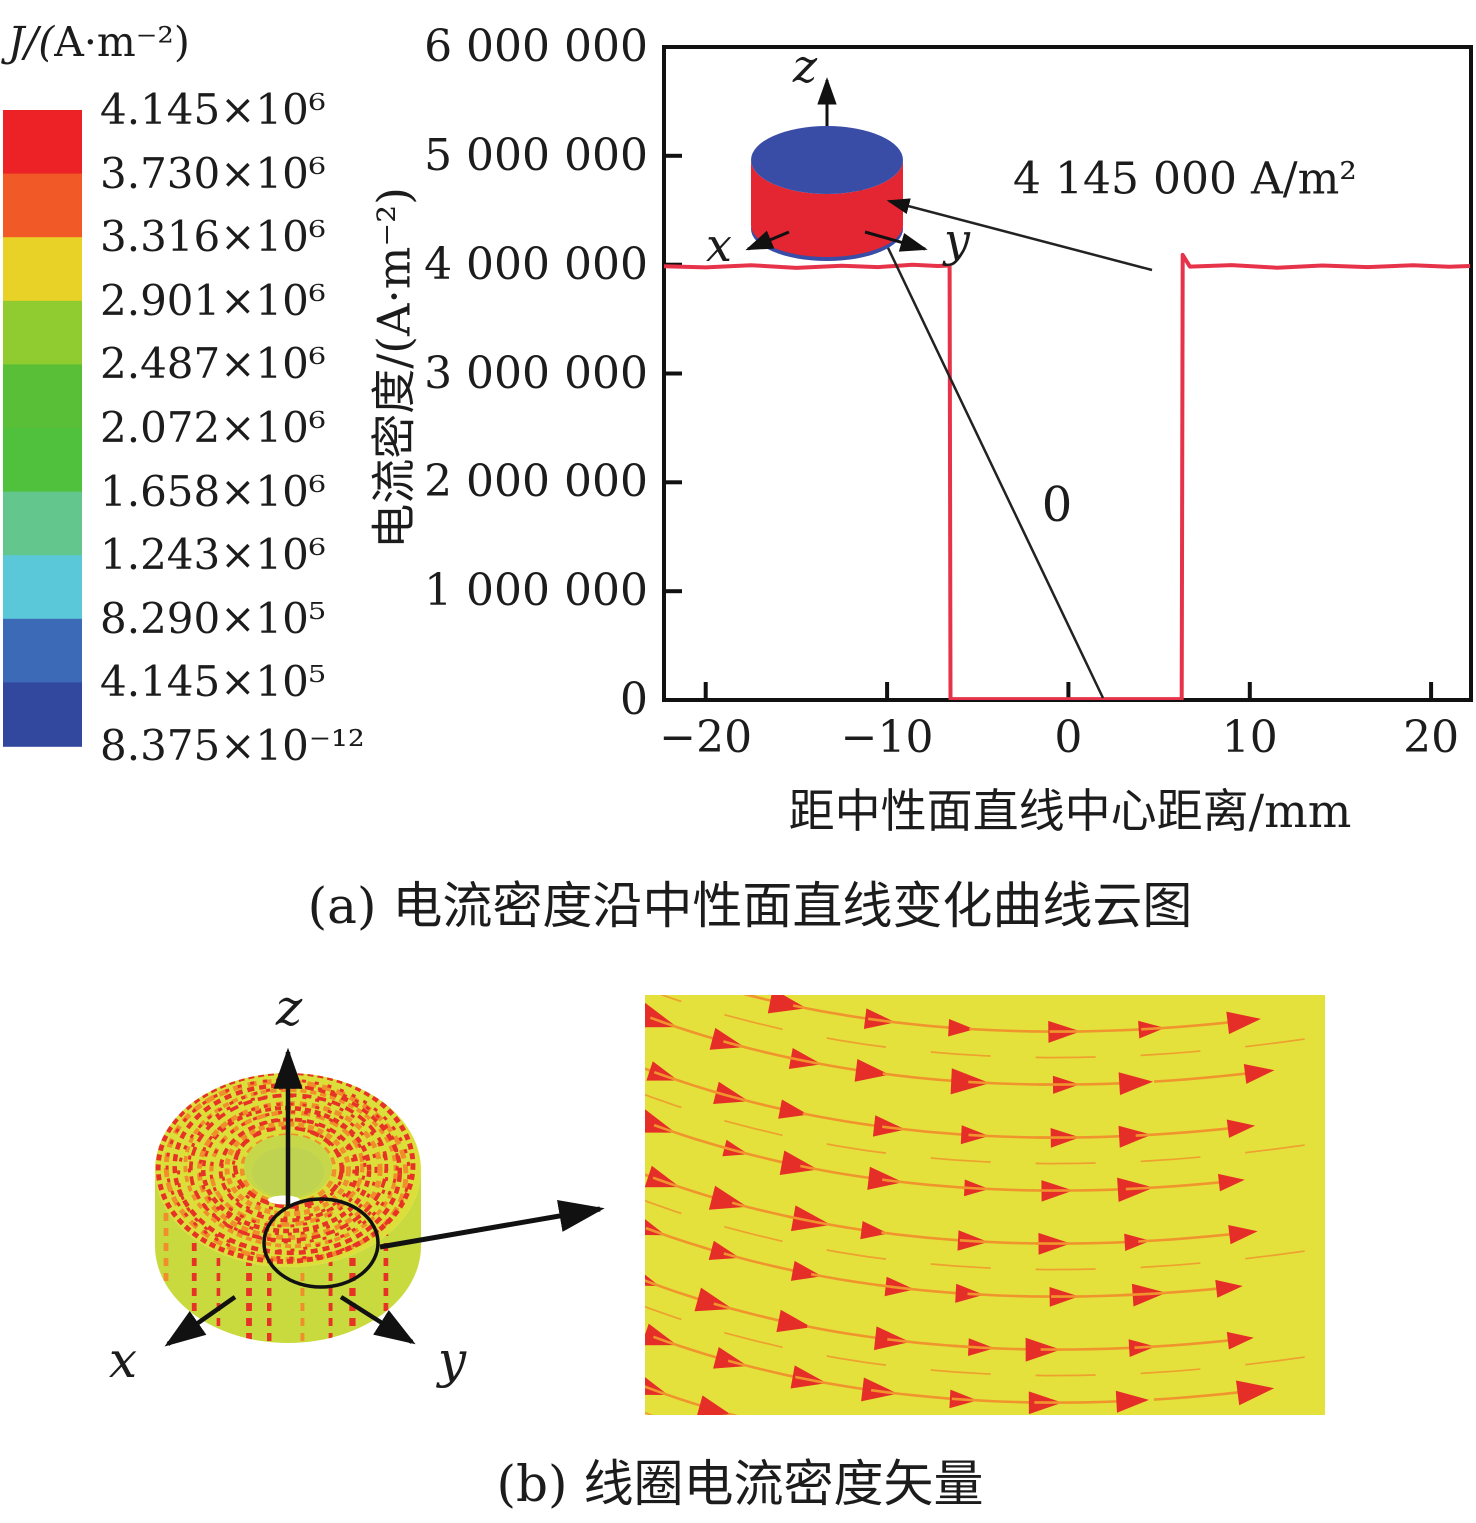  Describe the element at coordinates (536, 46) in the screenshot. I see `y-tick-label: 6 000 000` at that location.